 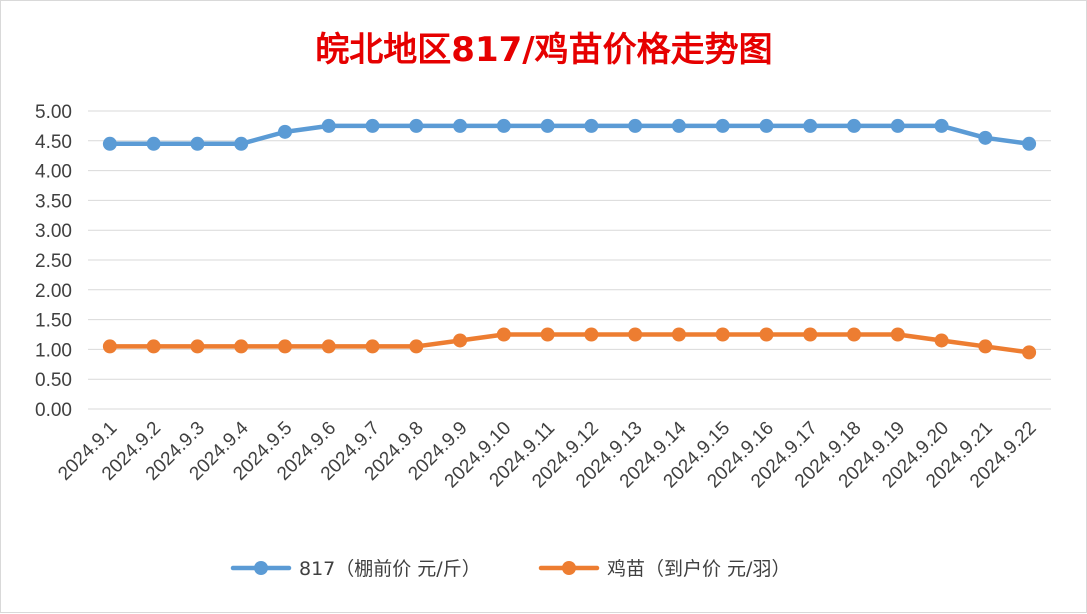 I want to click on y-tick-label: 4.50, so click(x=53, y=142).